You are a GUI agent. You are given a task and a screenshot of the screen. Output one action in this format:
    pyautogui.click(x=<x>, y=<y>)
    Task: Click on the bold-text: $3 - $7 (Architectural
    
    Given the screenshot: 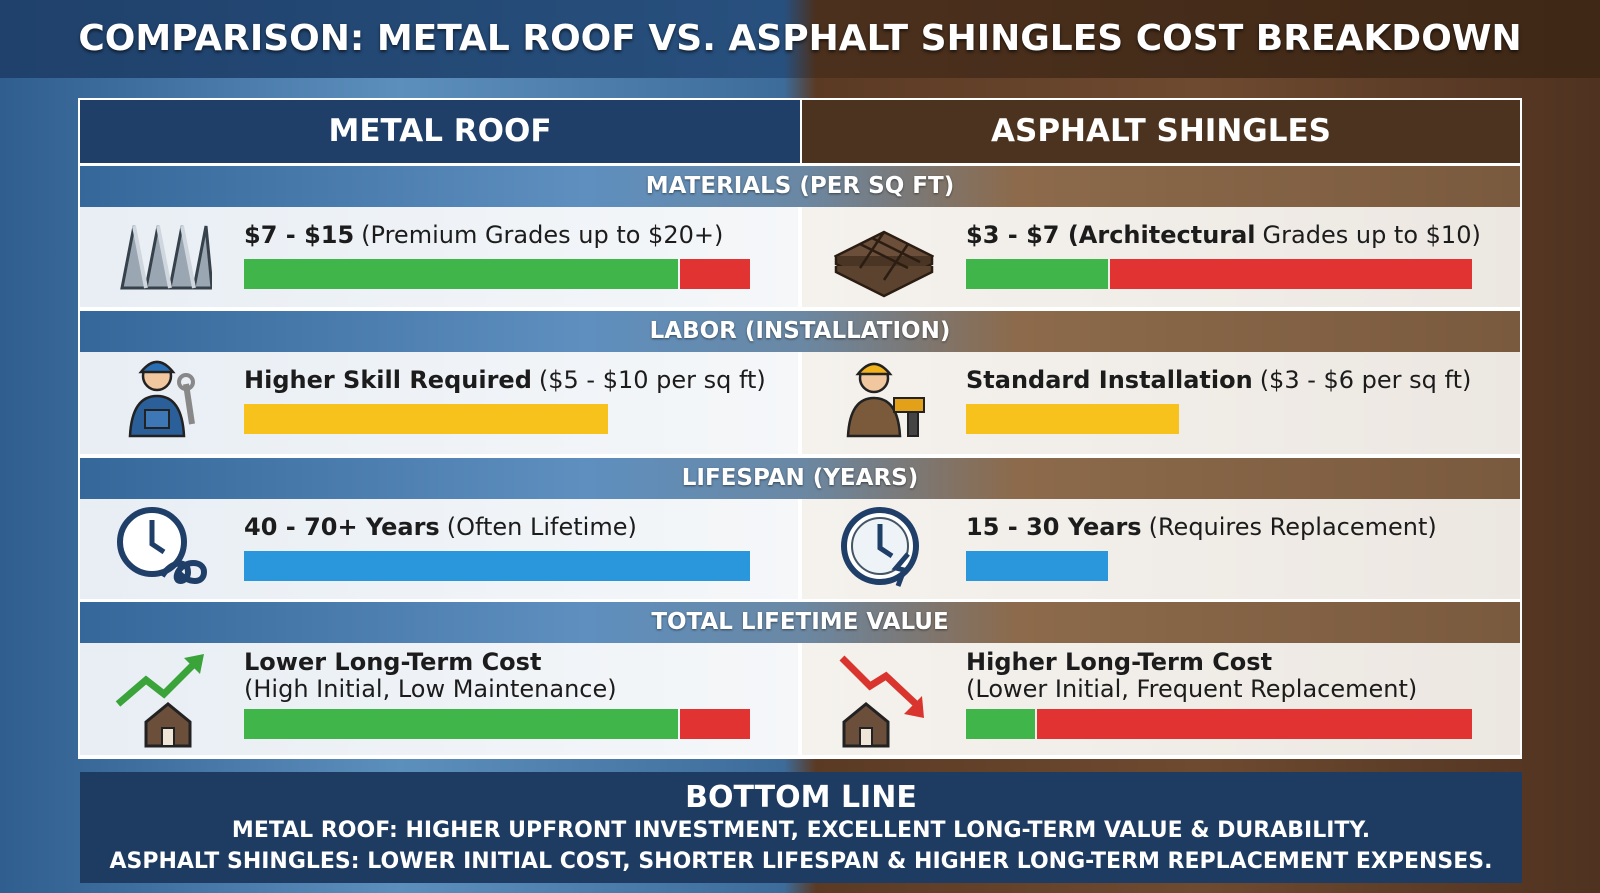 What is the action you would take?
    pyautogui.click(x=1111, y=235)
    